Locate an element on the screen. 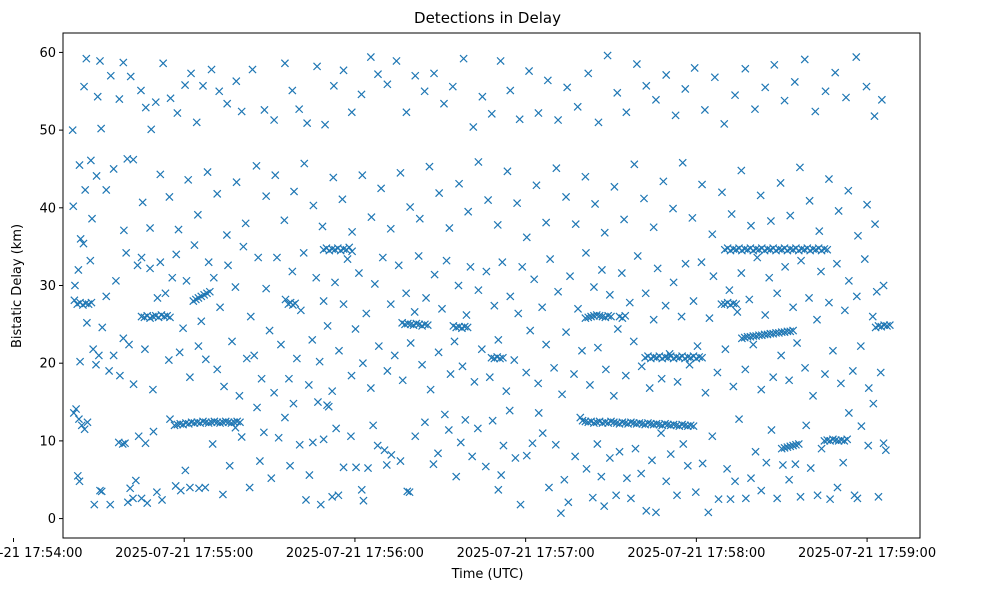 This screenshot has height=590, width=988. y-tick-label: 0 is located at coordinates (52, 519).